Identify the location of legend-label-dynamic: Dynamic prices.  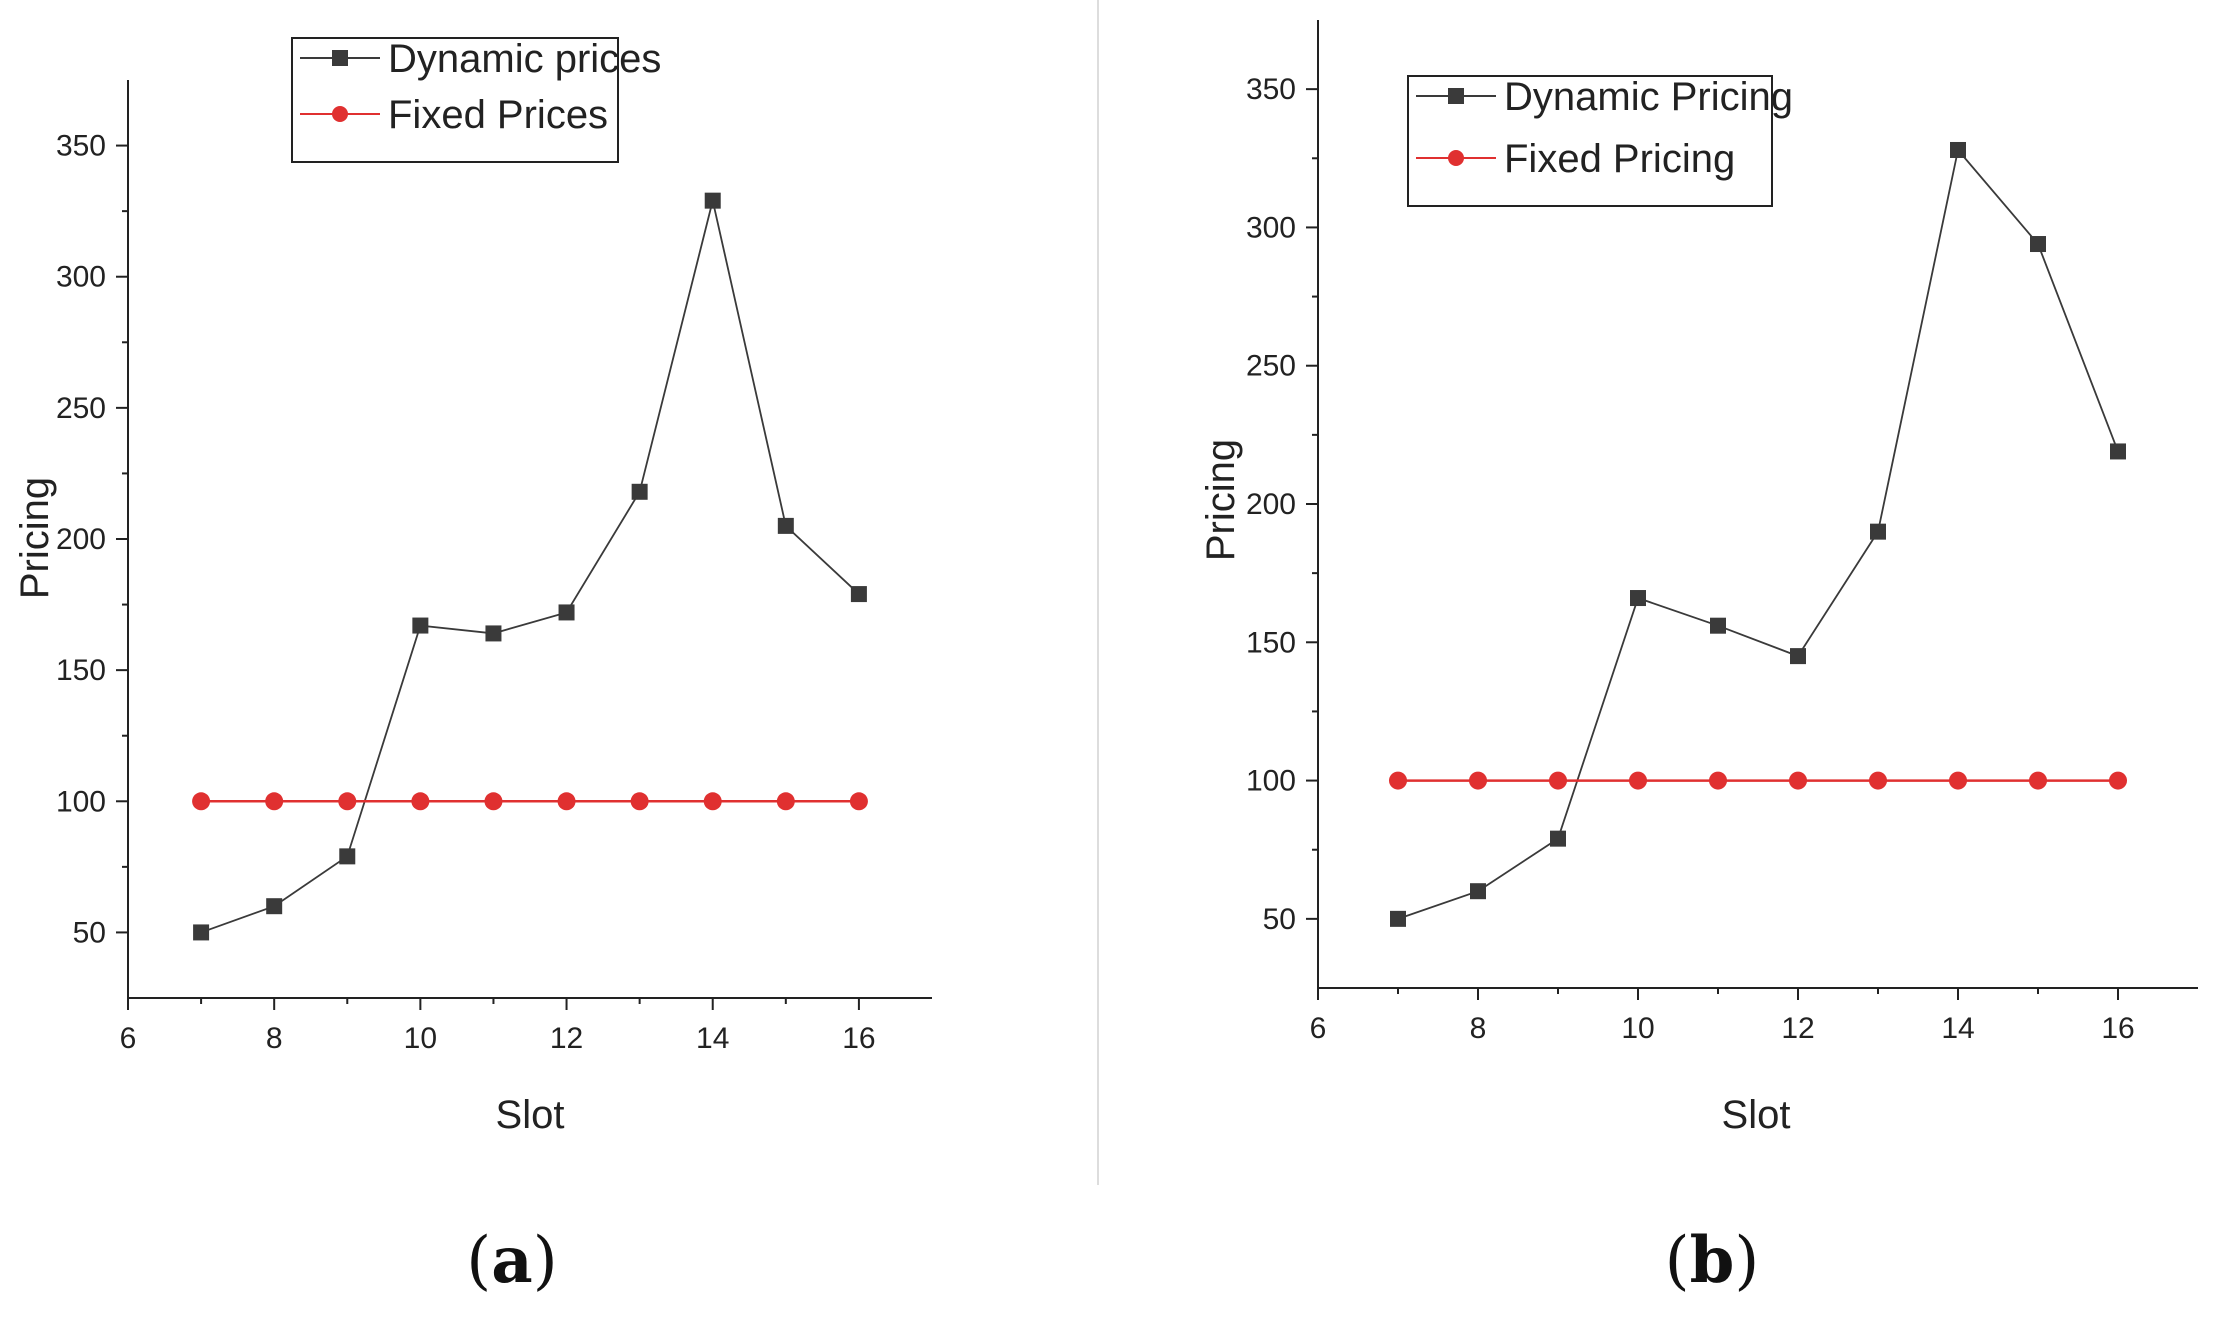
(524, 59).